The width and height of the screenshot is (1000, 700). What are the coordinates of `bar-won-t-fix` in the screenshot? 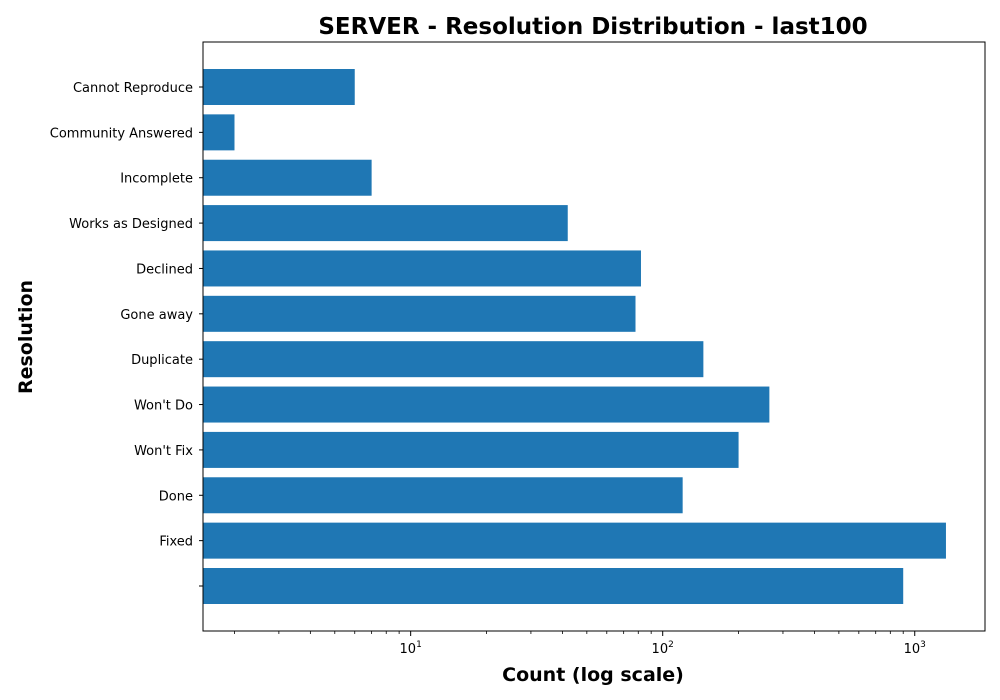 It's located at (471, 449).